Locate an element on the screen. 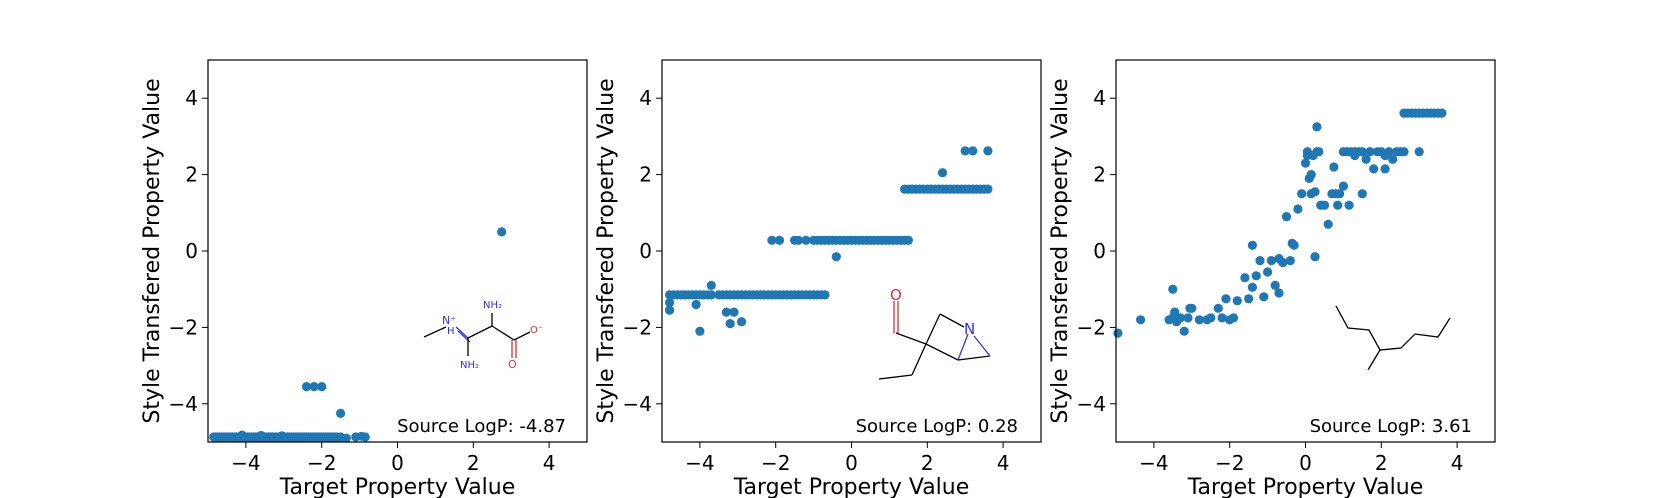 The width and height of the screenshot is (1661, 498). y-ticks-3: −4 −2 0 2 4 is located at coordinates (1096, 251).